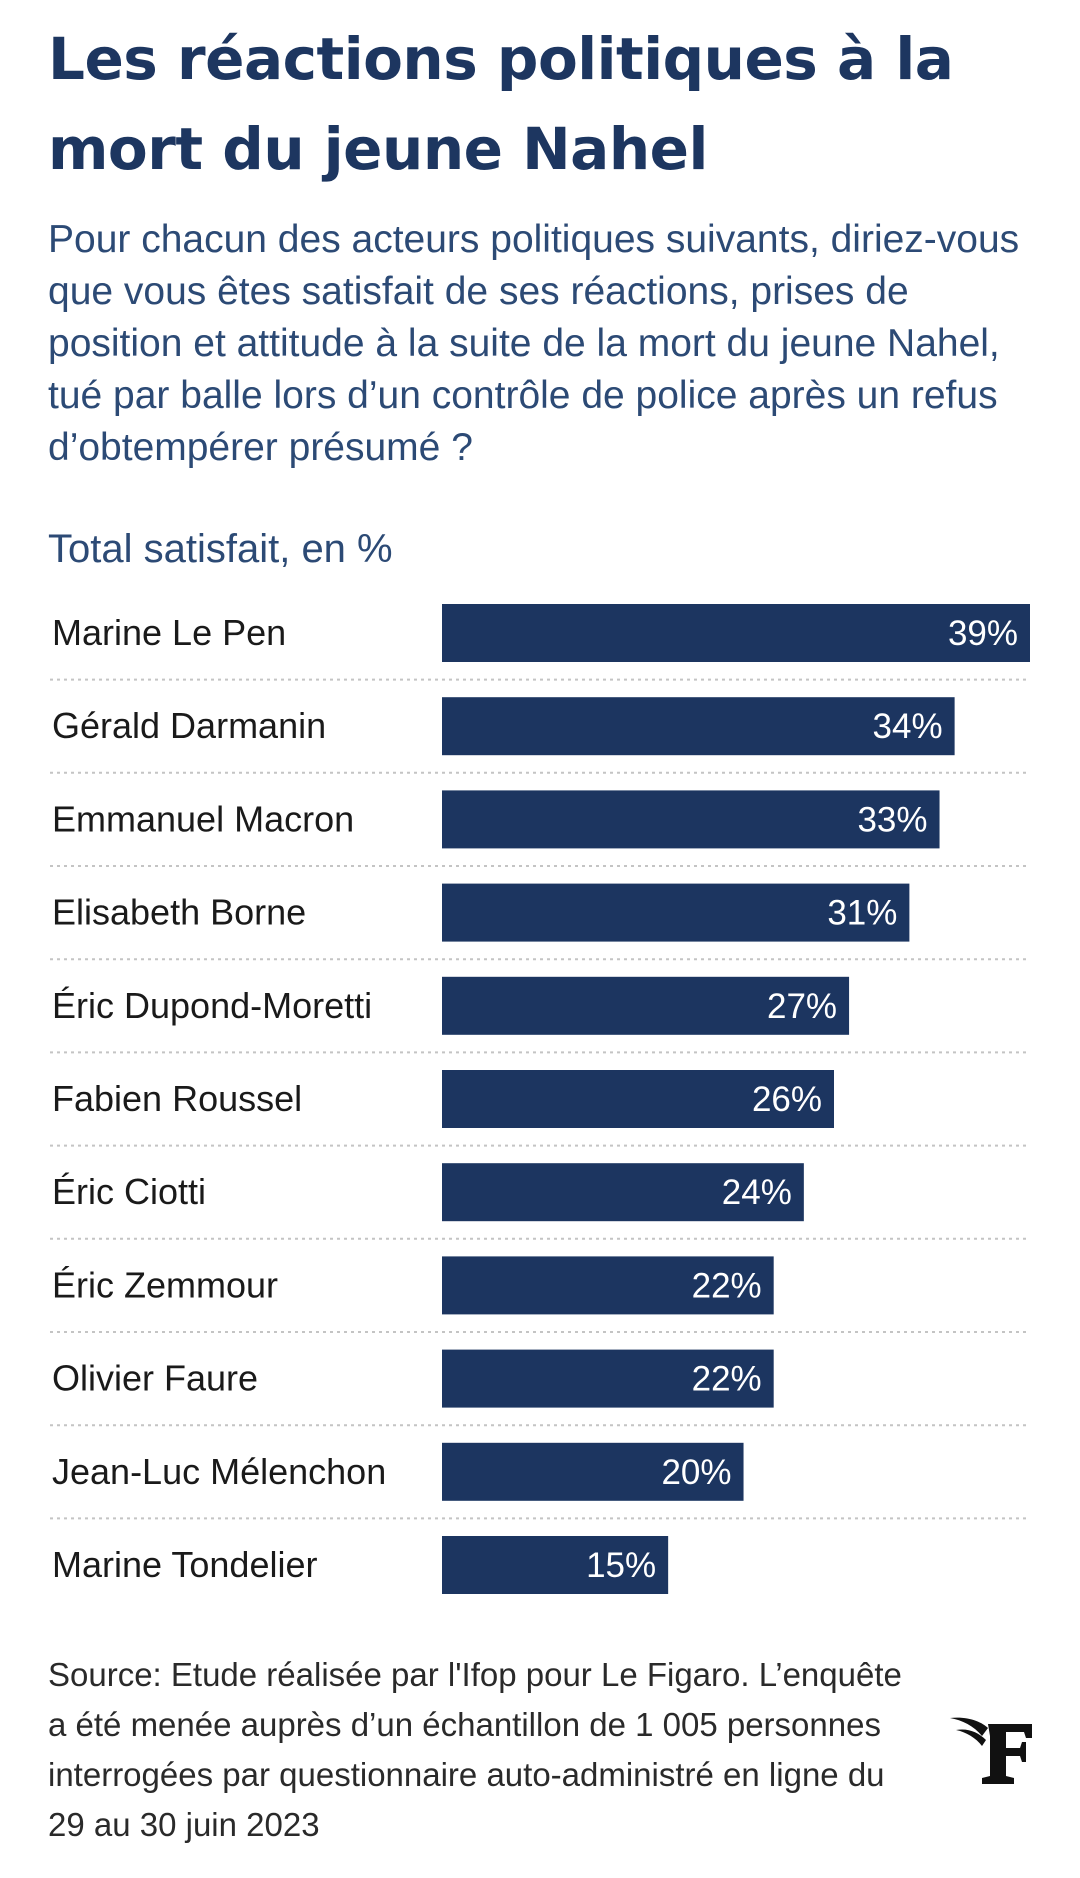 The width and height of the screenshot is (1080, 1878). What do you see at coordinates (593, 1471) in the screenshot?
I see `bar-jean-luc-melenchon` at bounding box center [593, 1471].